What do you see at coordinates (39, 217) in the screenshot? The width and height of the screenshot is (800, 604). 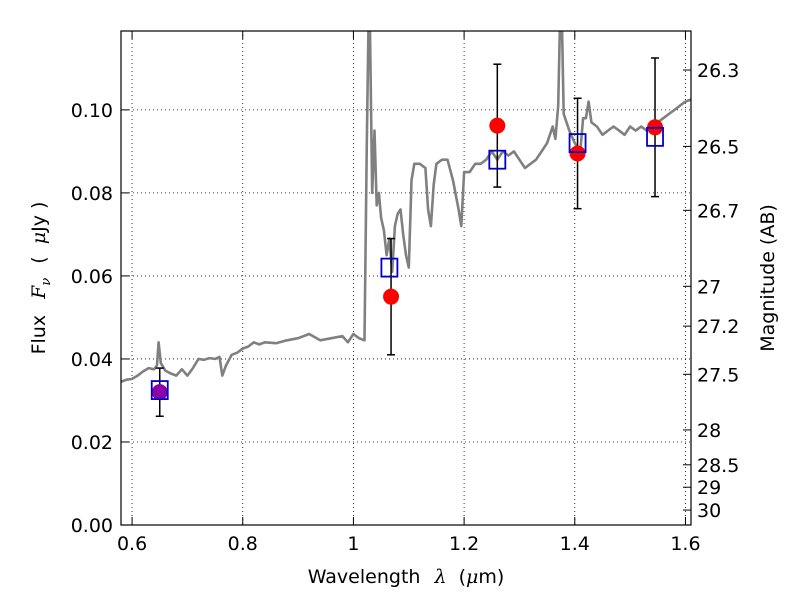 I see `y-axis-label-unit-rest: Jy )` at bounding box center [39, 217].